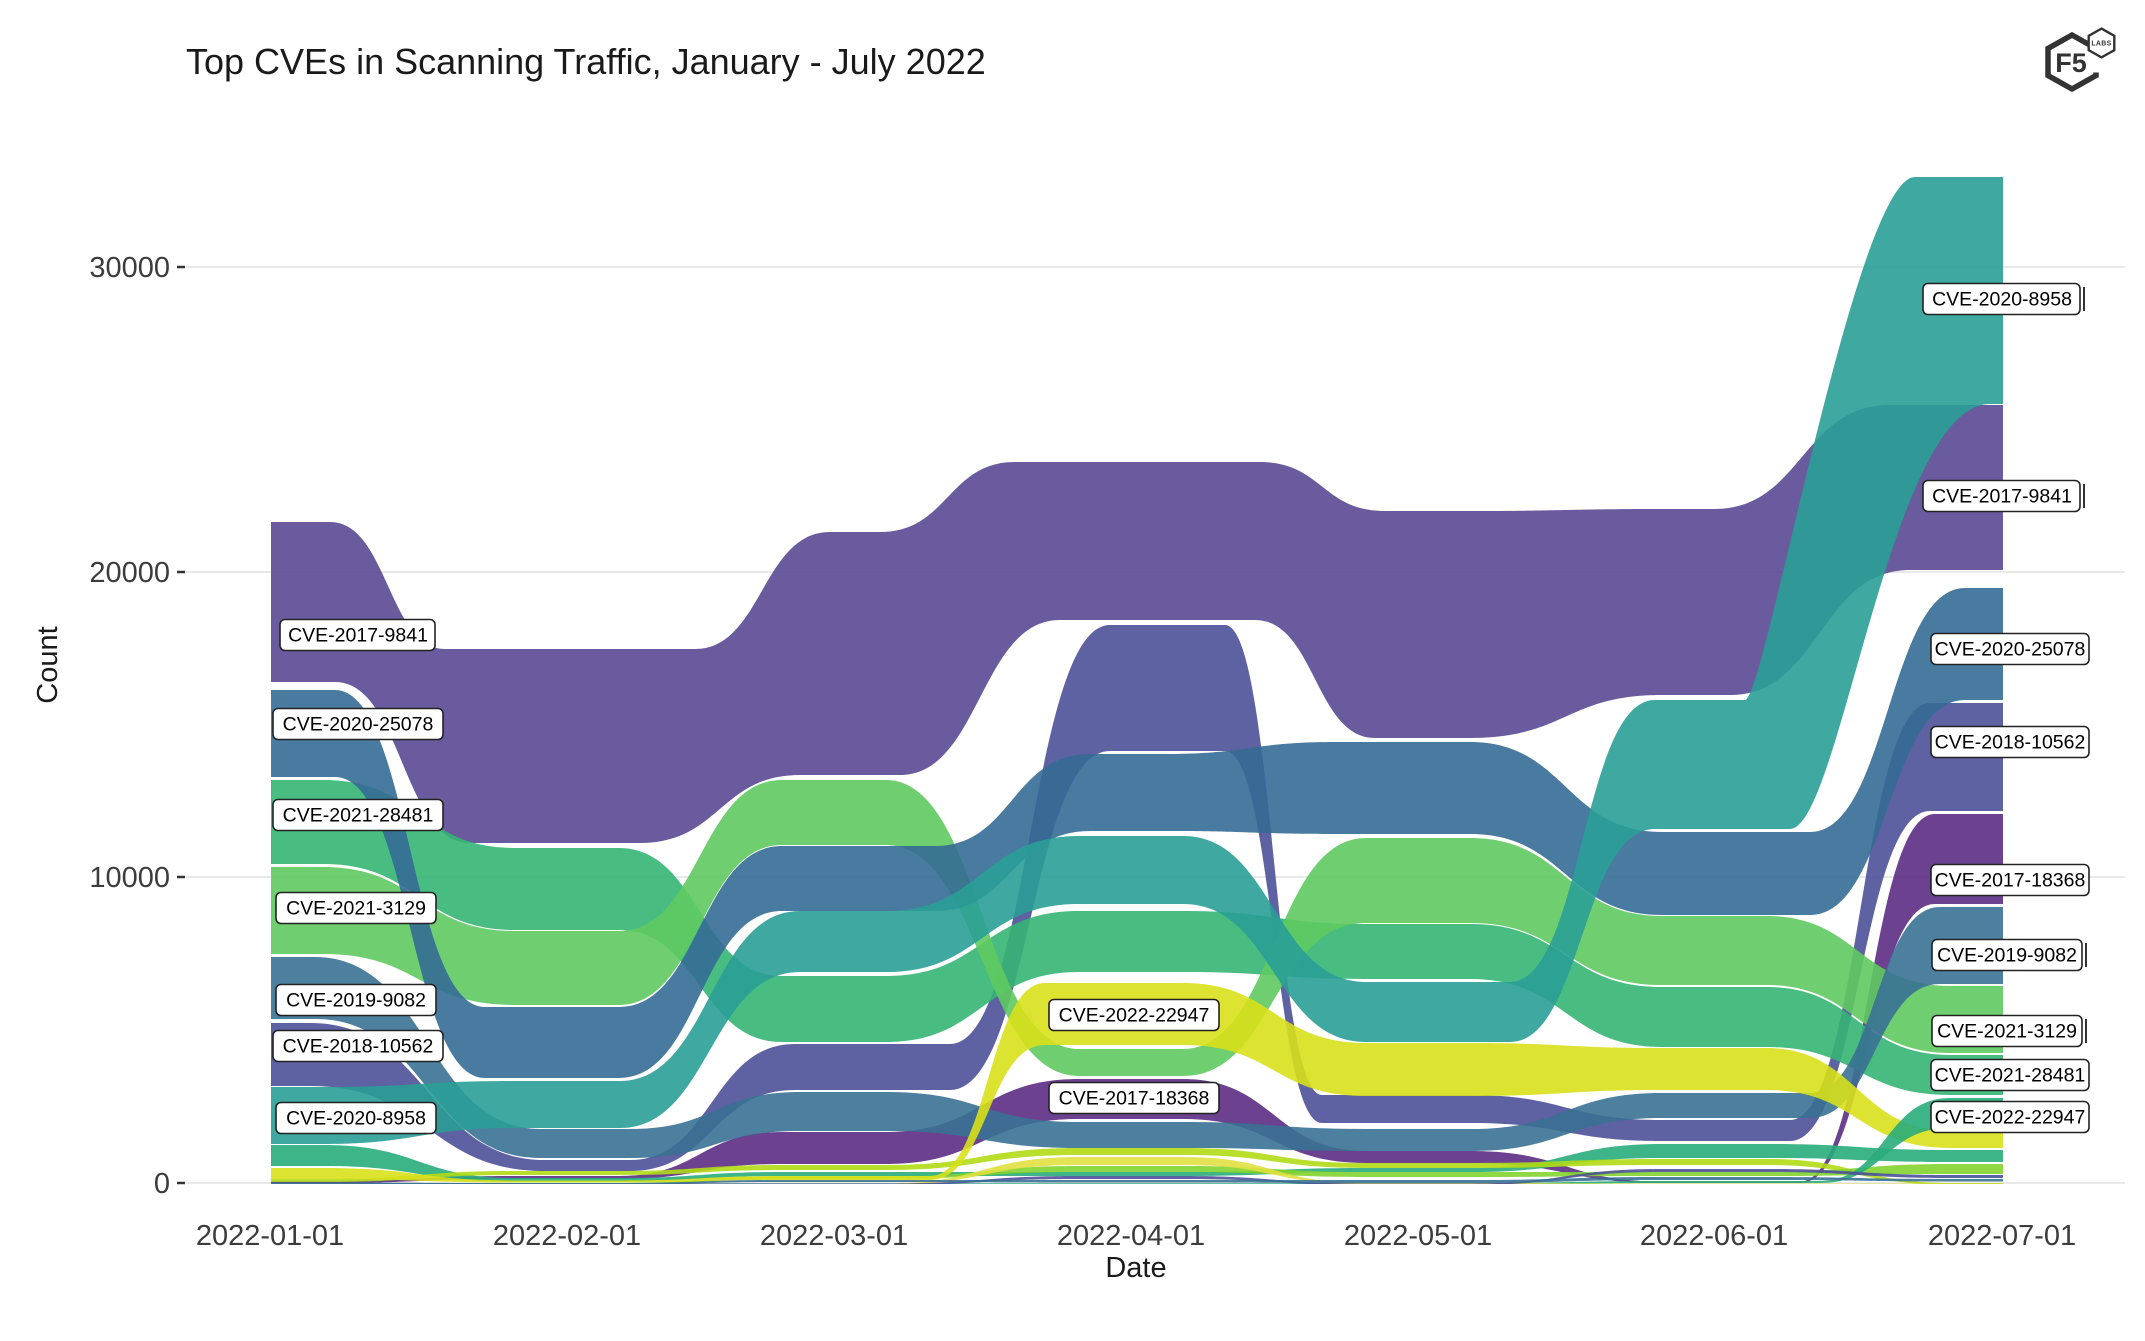  Describe the element at coordinates (834, 1236) in the screenshot. I see `svg-text: 2022-03-01` at that location.